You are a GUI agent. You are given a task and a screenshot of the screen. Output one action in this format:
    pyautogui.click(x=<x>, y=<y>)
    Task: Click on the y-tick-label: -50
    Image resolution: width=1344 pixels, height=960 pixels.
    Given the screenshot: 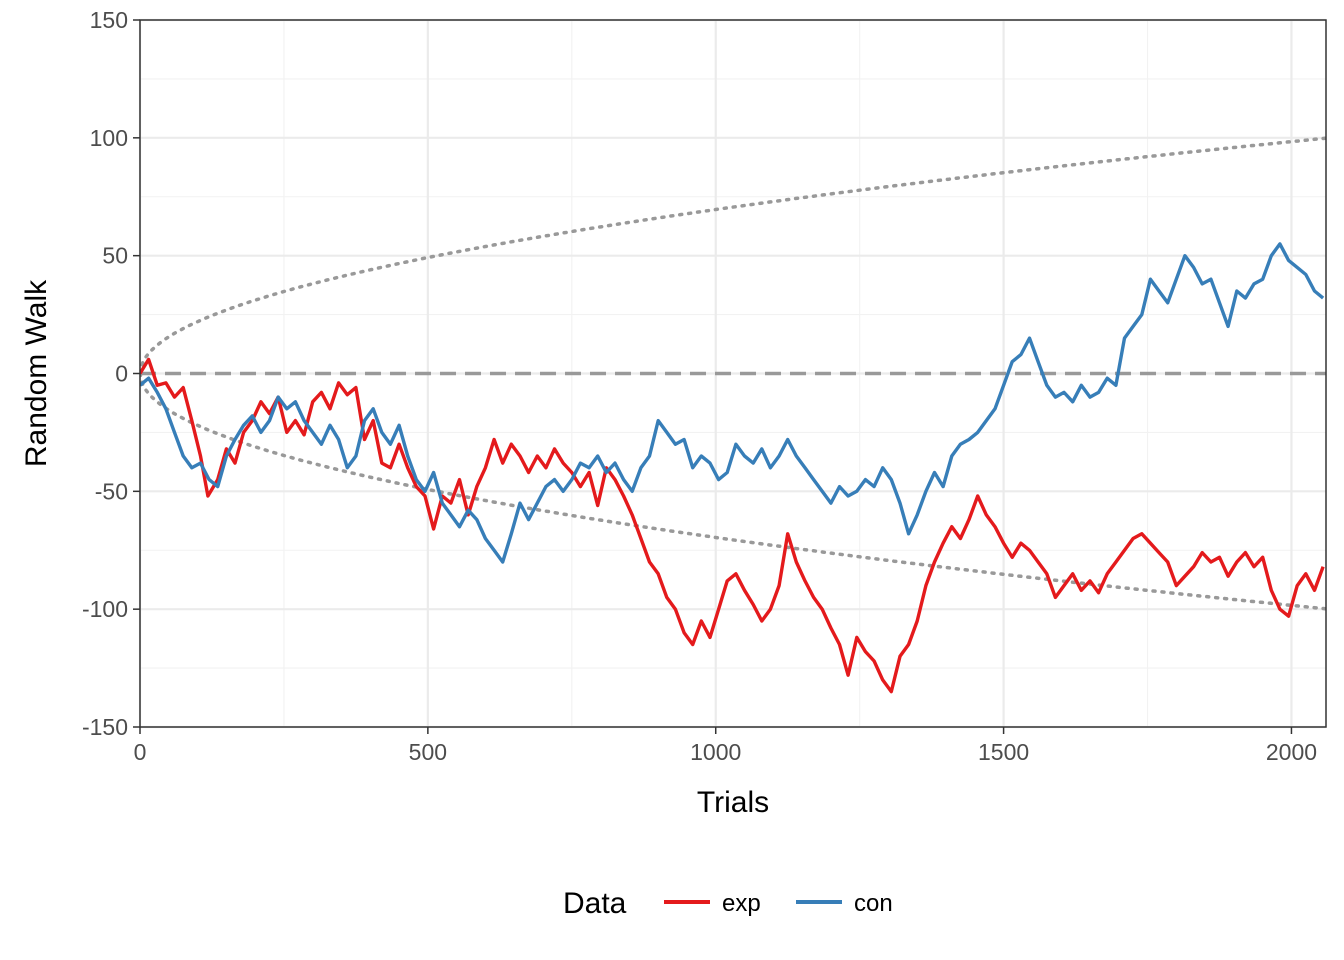 What is the action you would take?
    pyautogui.click(x=111, y=491)
    